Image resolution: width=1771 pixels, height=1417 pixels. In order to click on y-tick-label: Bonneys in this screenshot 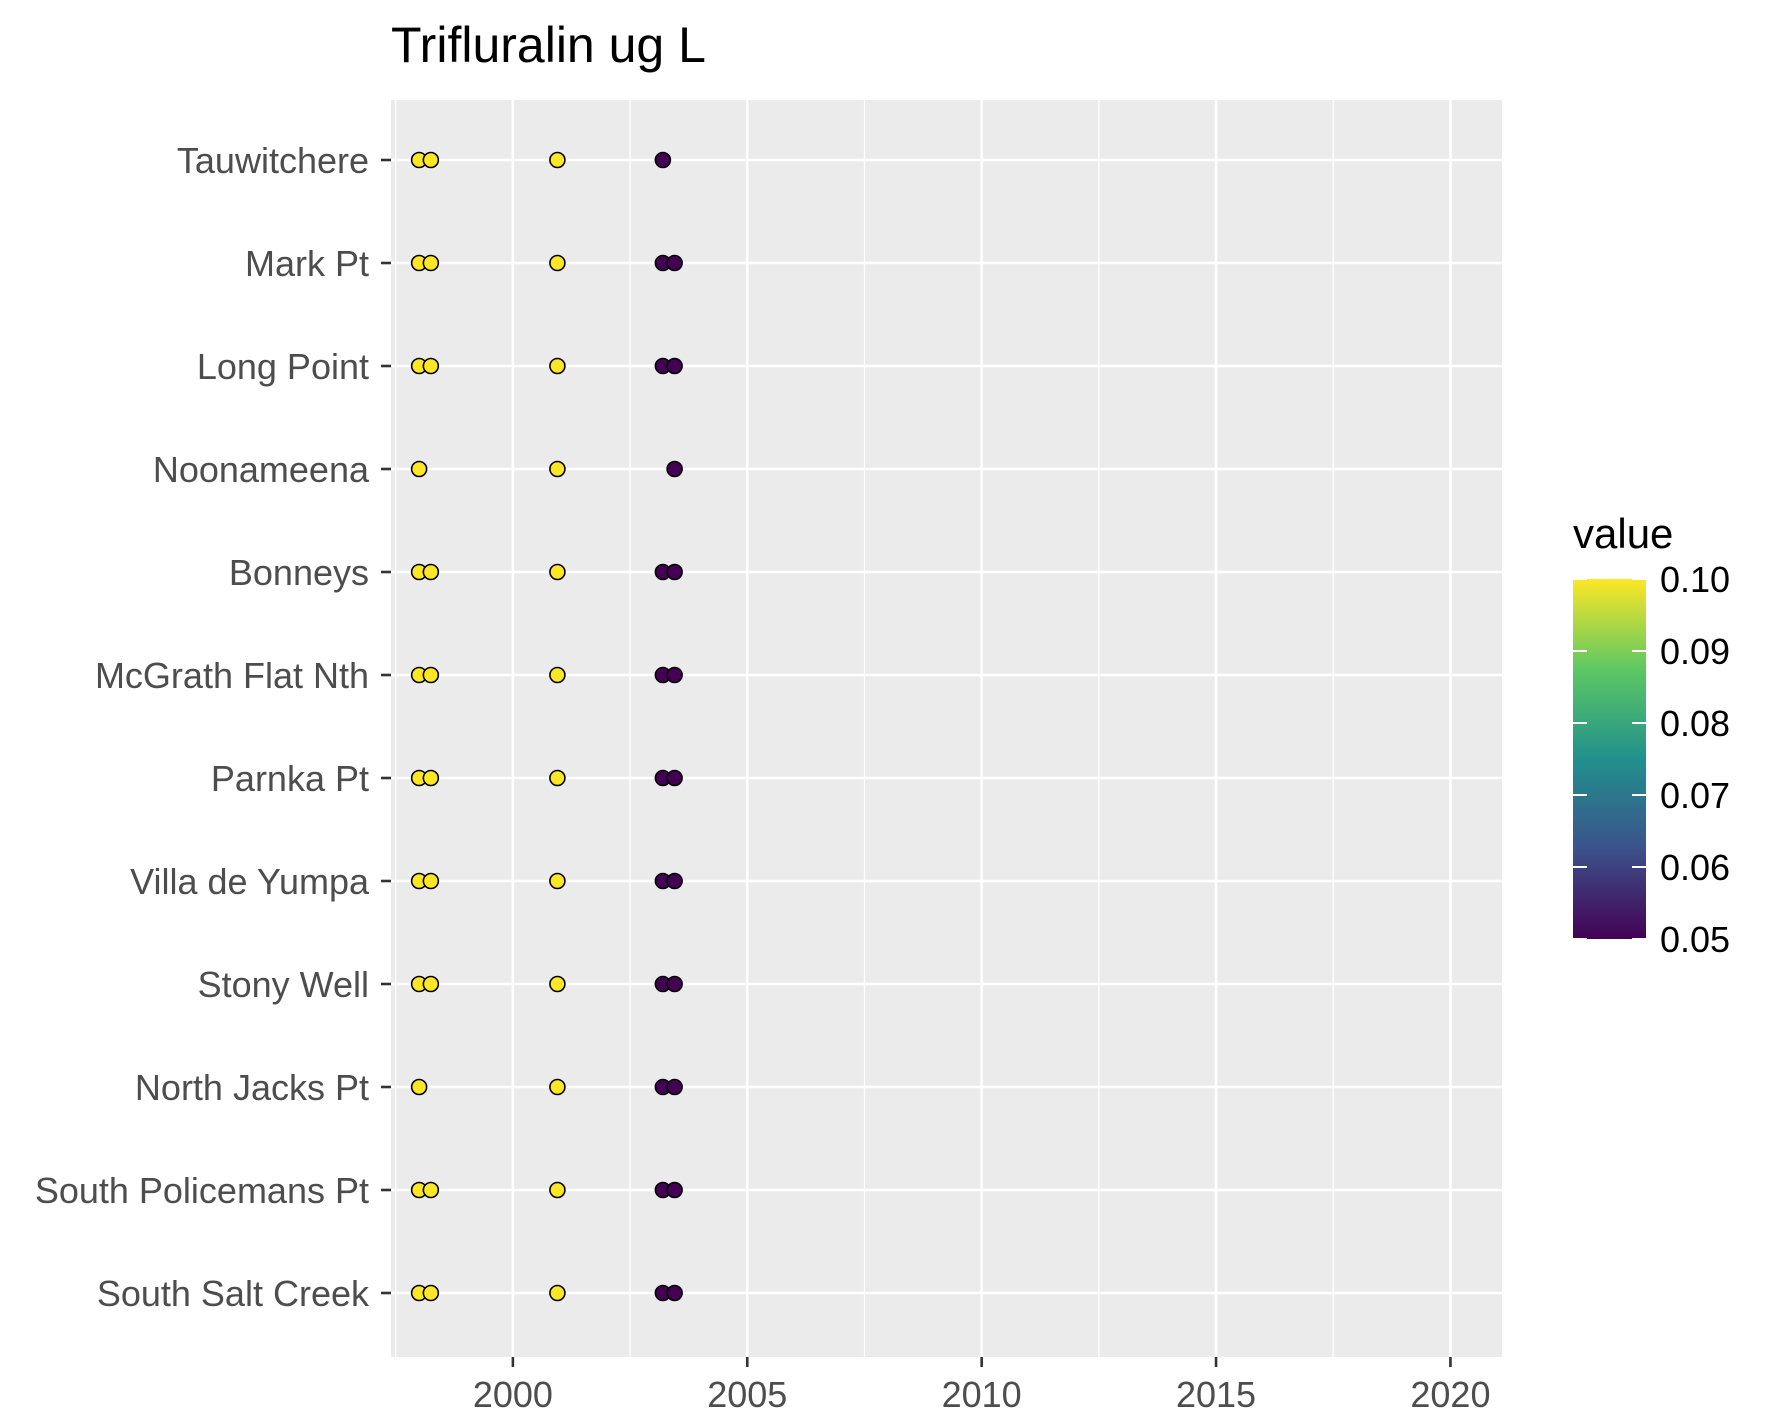, I will do `click(299, 572)`.